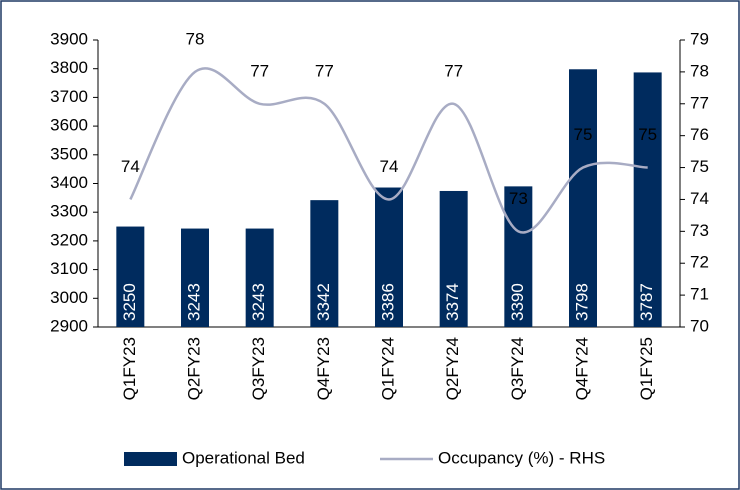 This screenshot has width=740, height=490. Describe the element at coordinates (699, 134) in the screenshot. I see `y2-tick-label: 76` at that location.